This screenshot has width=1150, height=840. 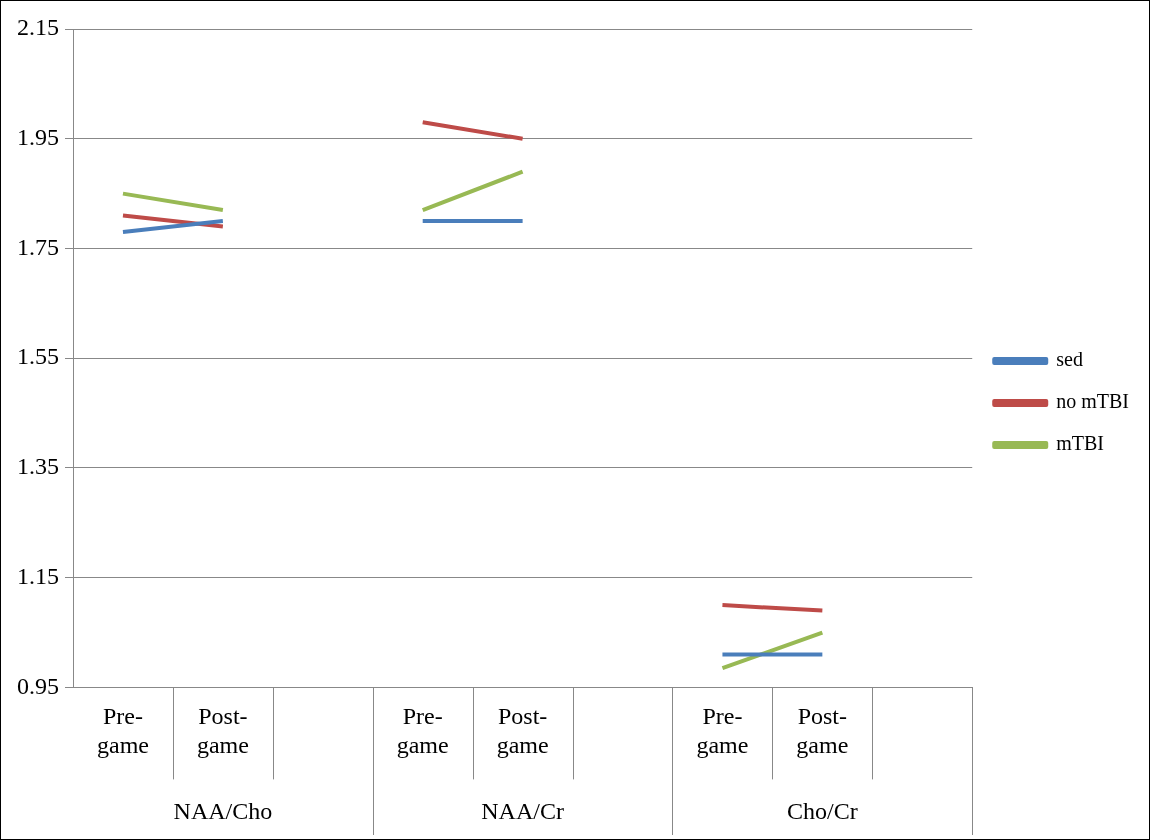 What do you see at coordinates (1093, 401) in the screenshot?
I see `legend-label: no mTBI` at bounding box center [1093, 401].